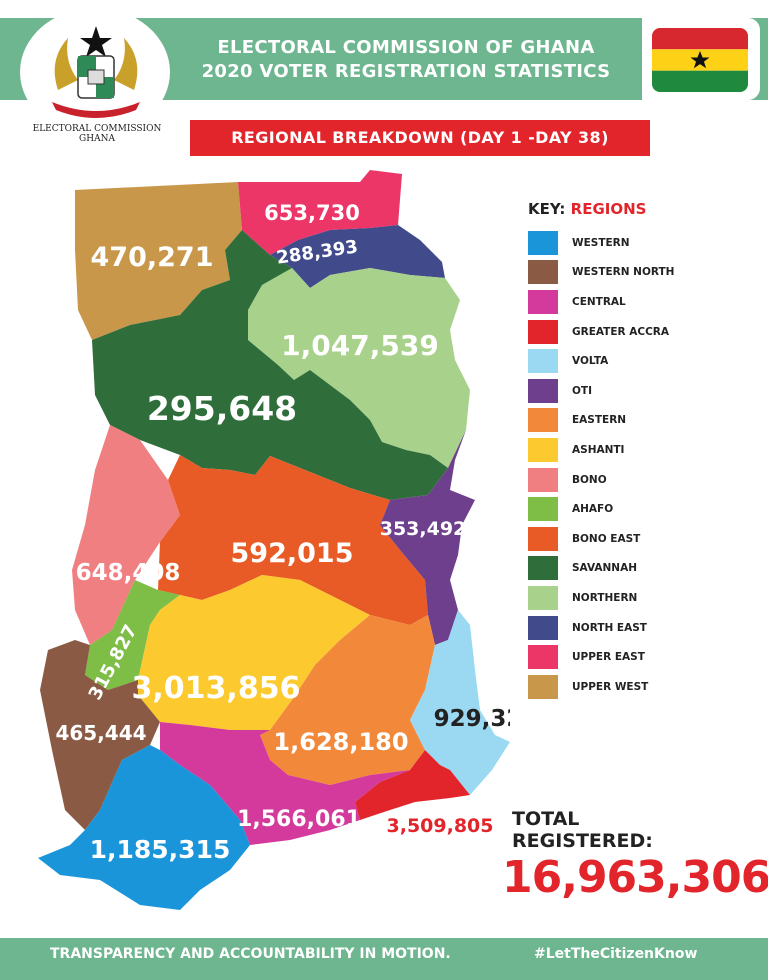 Image resolution: width=768 pixels, height=980 pixels. I want to click on legend-item: UPPER WEST, so click(638, 687).